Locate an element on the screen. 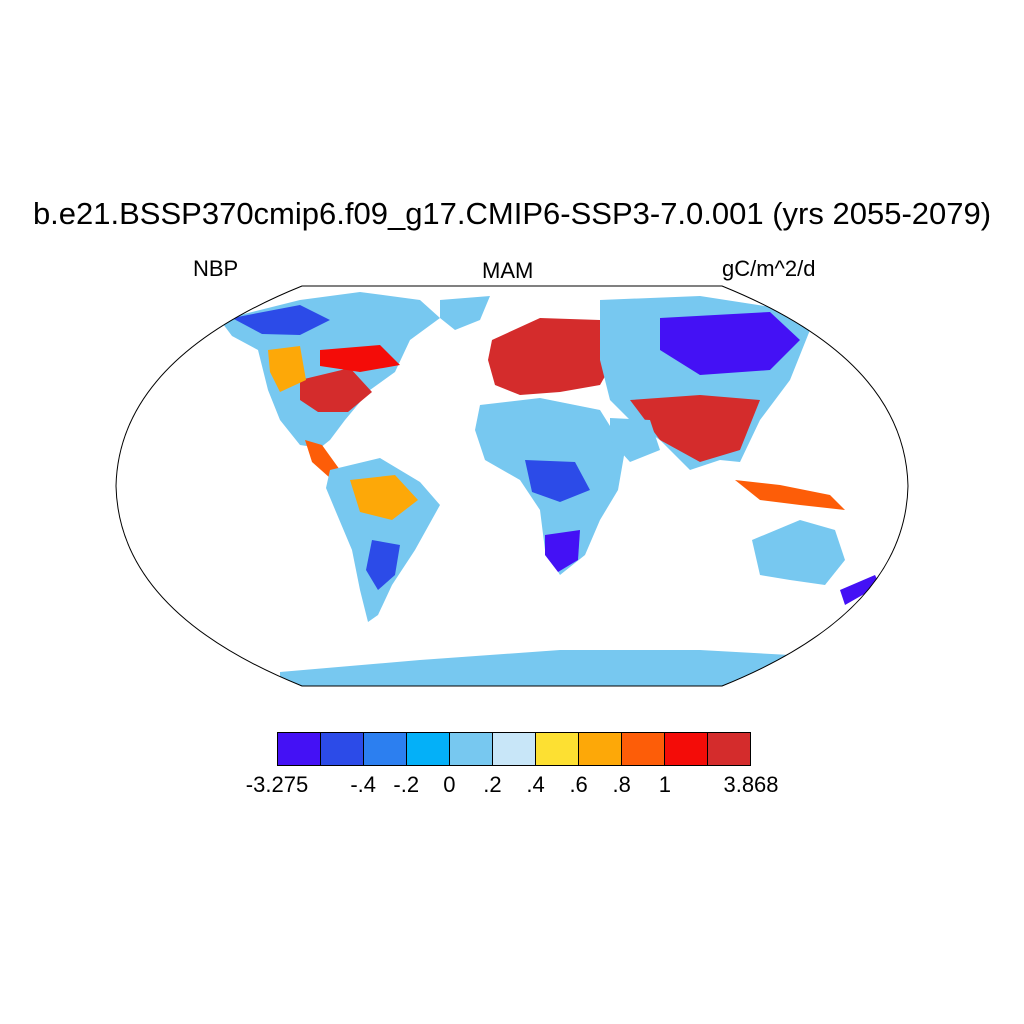 Image resolution: width=1024 pixels, height=1024 pixels. sa-south-negative is located at coordinates (383, 565).